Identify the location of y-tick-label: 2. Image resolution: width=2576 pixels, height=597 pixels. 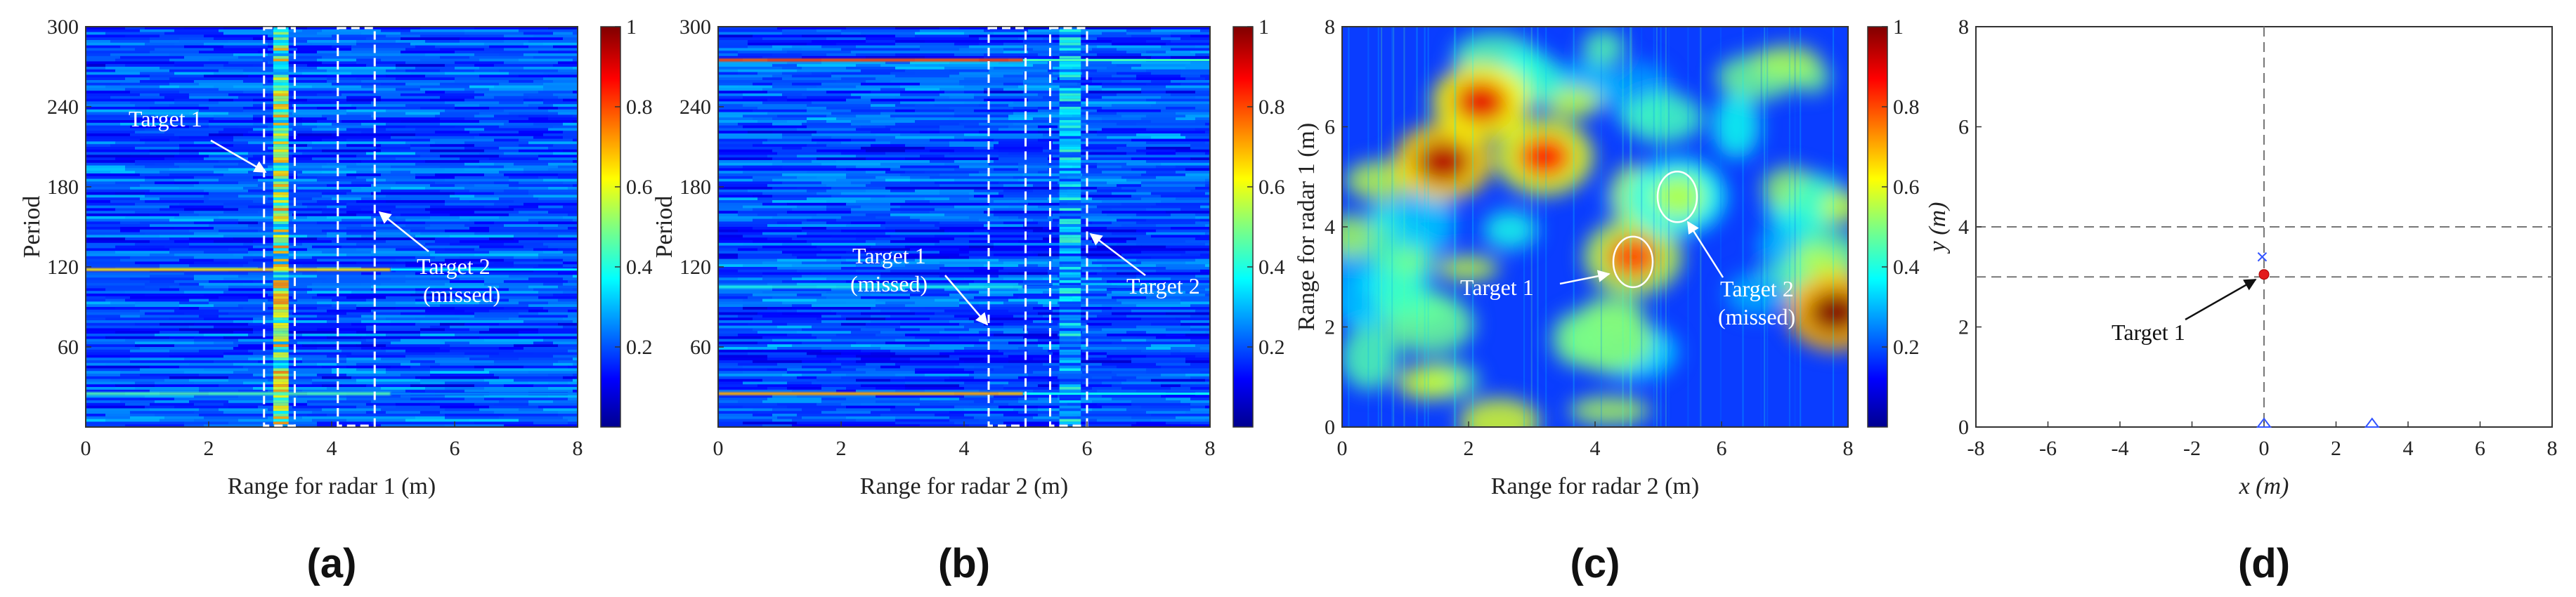
(1330, 328).